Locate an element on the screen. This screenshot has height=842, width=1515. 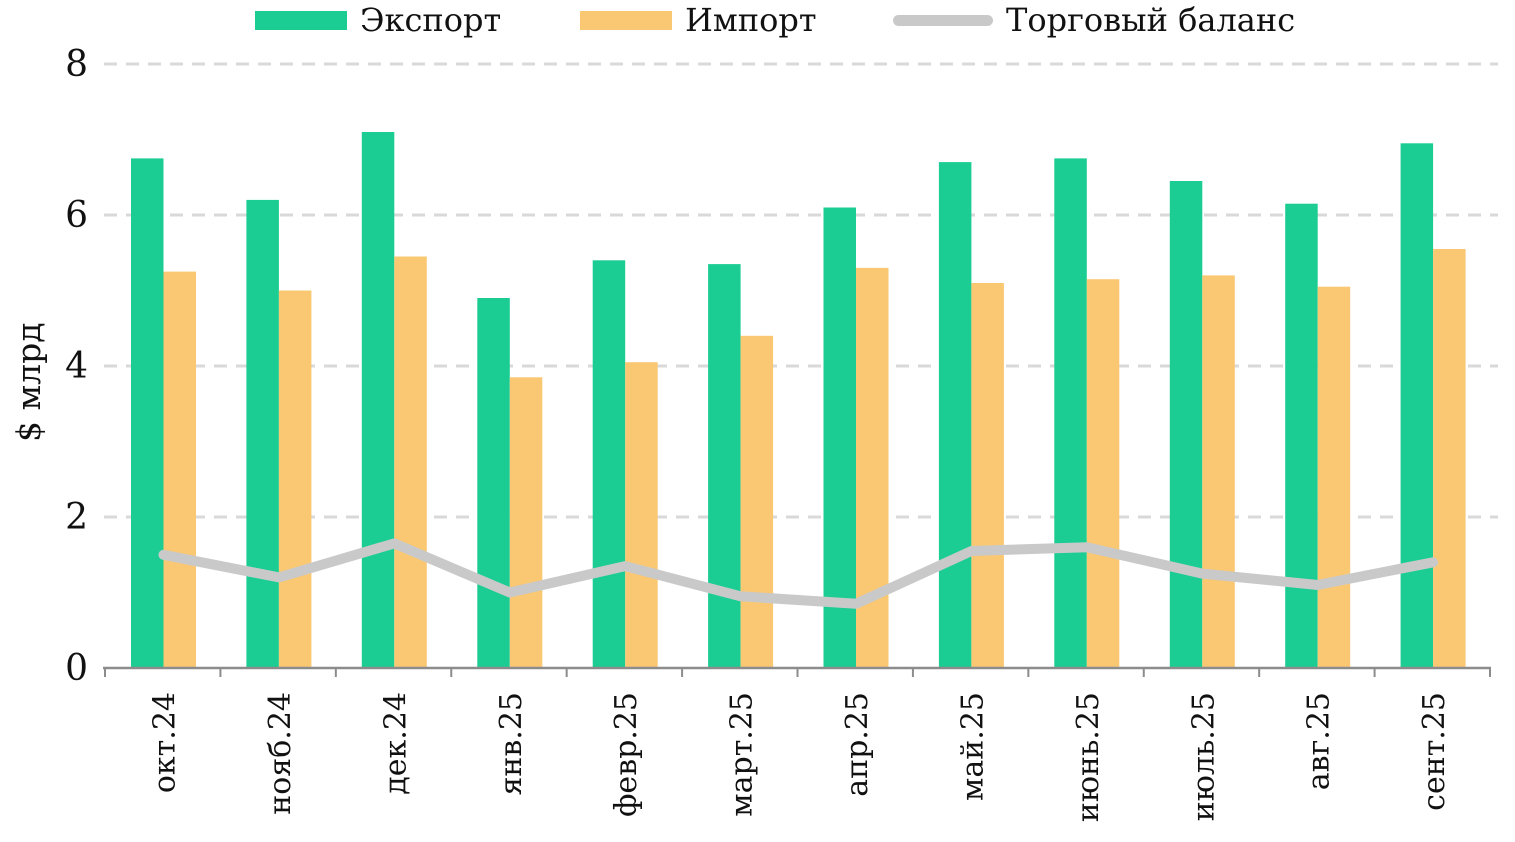
x-tick-label: май.25 is located at coordinates (972, 746).